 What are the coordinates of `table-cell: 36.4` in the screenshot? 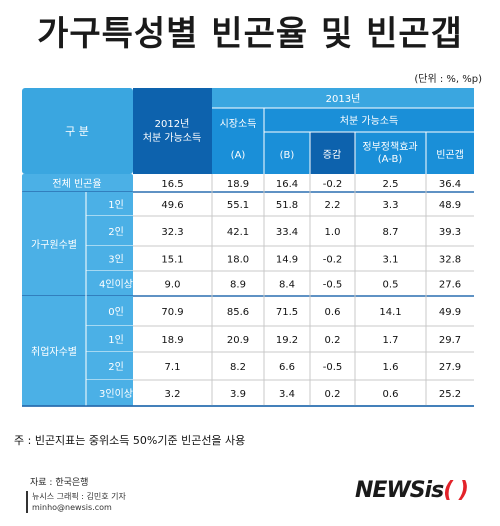 It's located at (450, 184).